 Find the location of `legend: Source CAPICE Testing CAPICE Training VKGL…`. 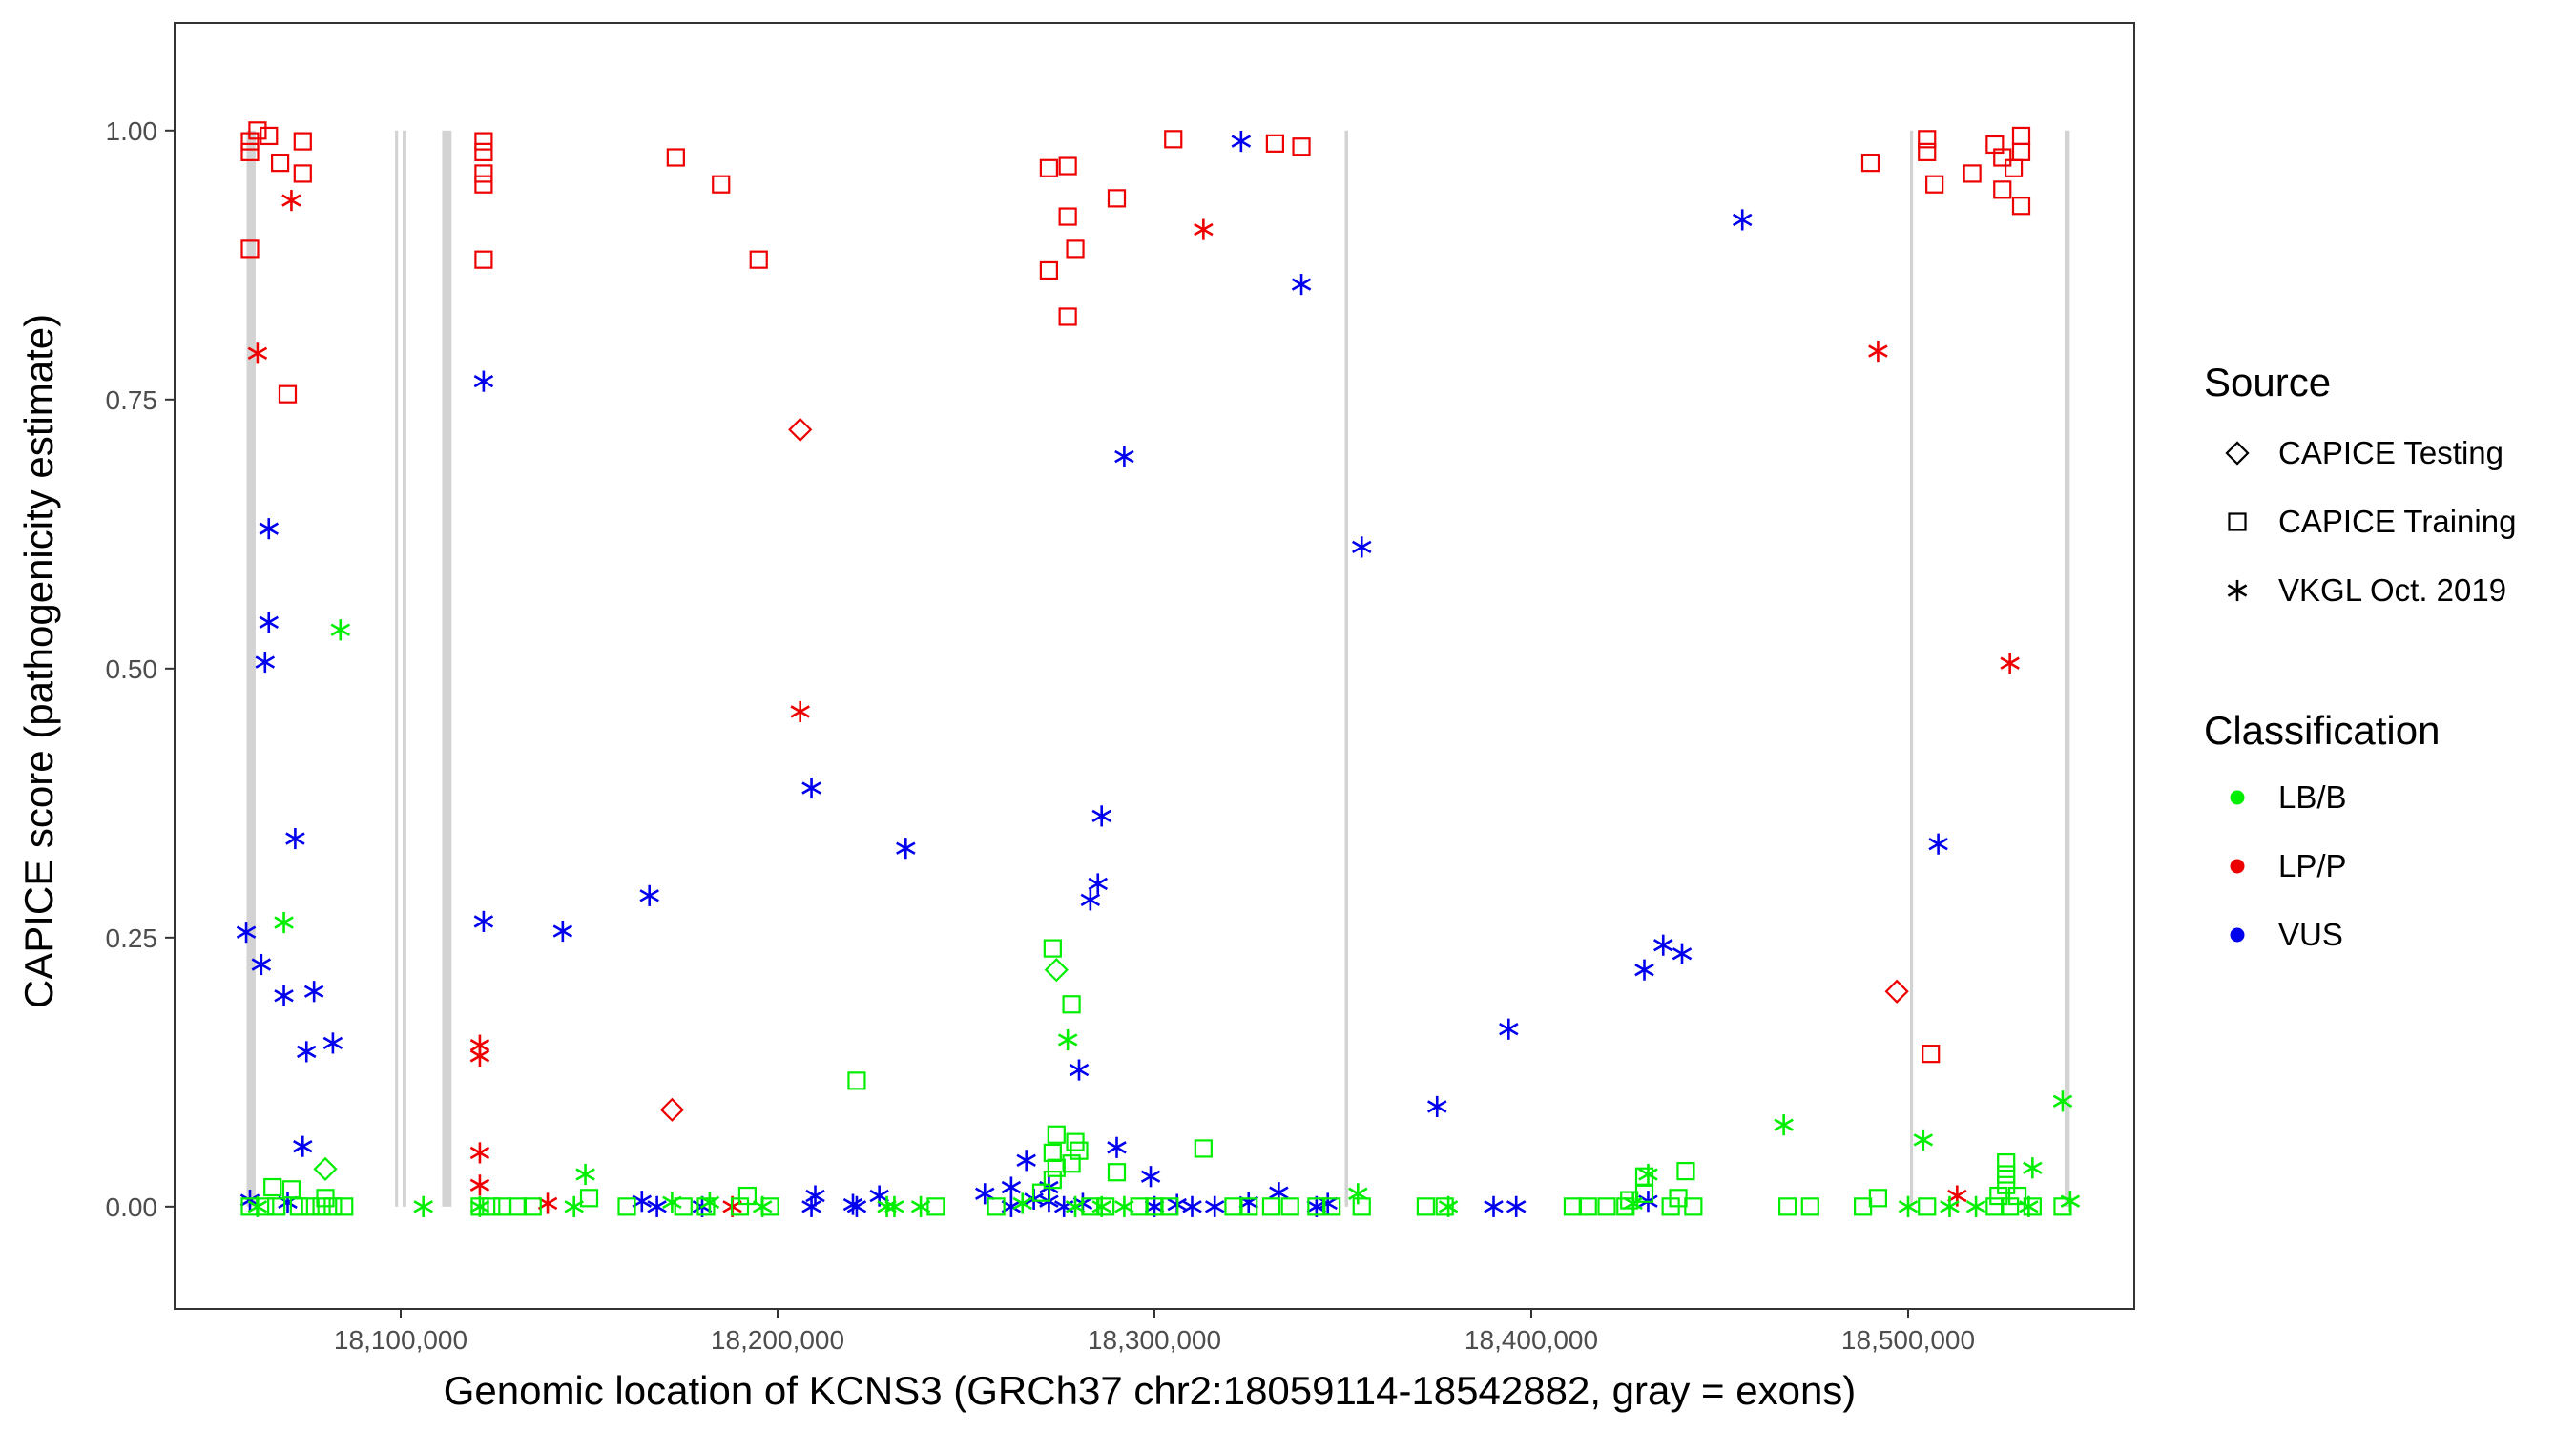

legend: Source CAPICE Testing CAPICE Training VKGL… is located at coordinates (2360, 656).